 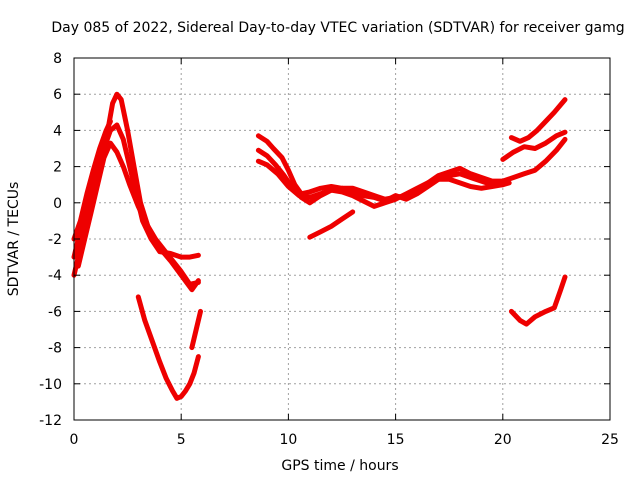 What do you see at coordinates (55, 240) in the screenshot?
I see `y-tick-label: -2` at bounding box center [55, 240].